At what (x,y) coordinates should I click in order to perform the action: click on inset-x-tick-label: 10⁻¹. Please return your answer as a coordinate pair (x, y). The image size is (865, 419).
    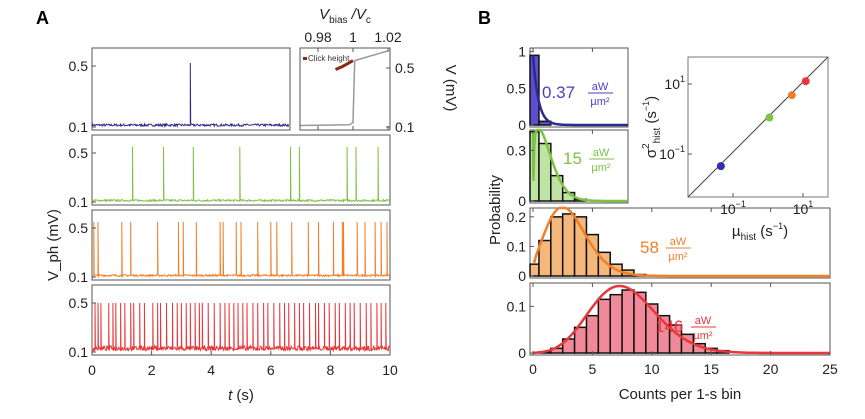
    Looking at the image, I should click on (733, 208).